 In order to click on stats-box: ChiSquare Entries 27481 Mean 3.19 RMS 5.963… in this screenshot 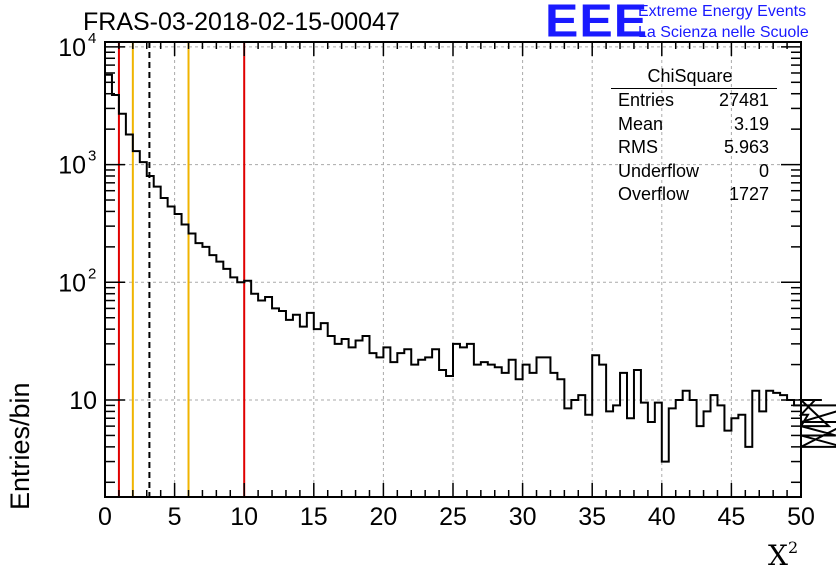, I will do `click(694, 136)`.